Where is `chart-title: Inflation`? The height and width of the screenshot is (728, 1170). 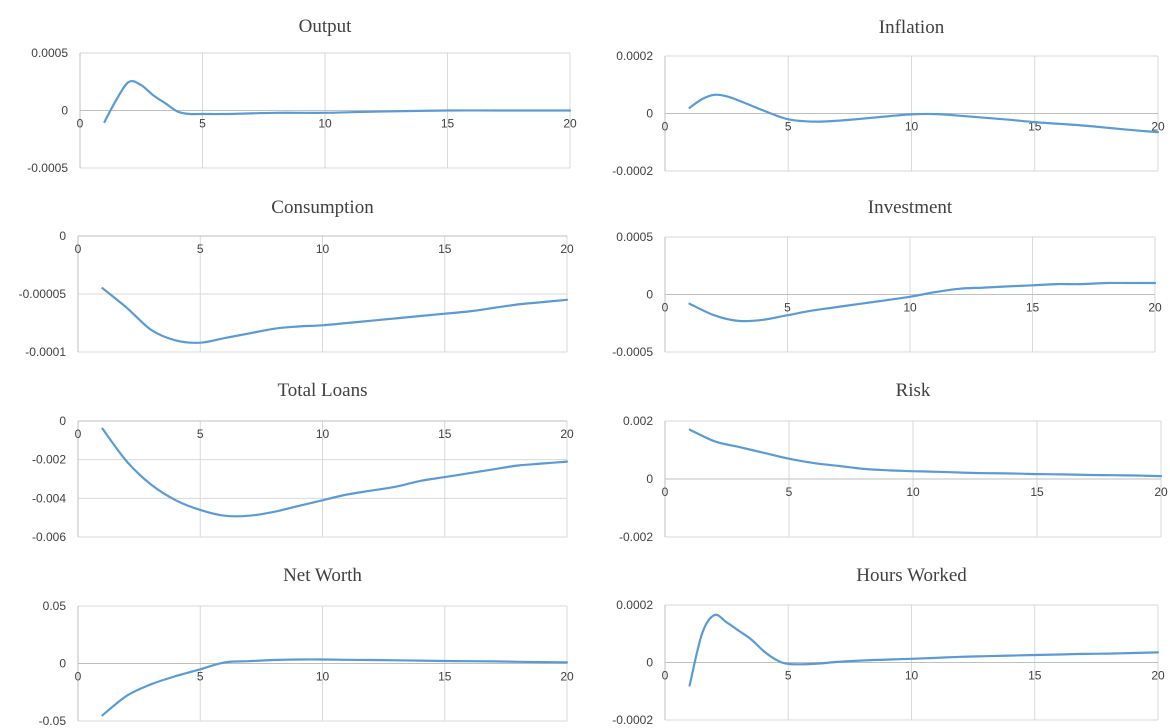
chart-title: Inflation is located at coordinates (912, 27).